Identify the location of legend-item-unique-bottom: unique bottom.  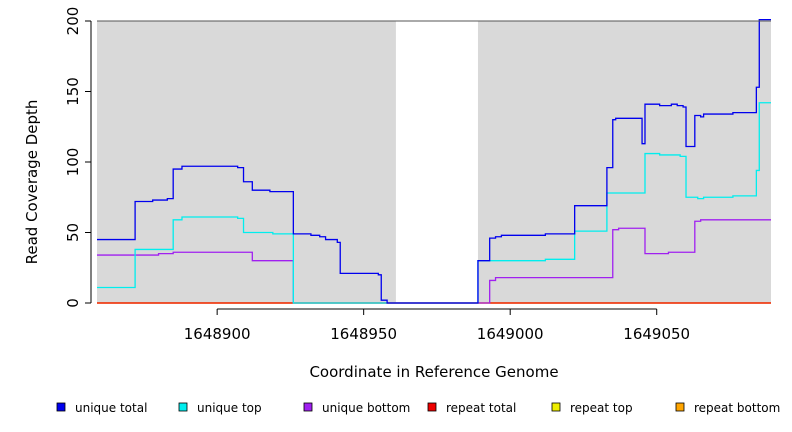
(356, 408).